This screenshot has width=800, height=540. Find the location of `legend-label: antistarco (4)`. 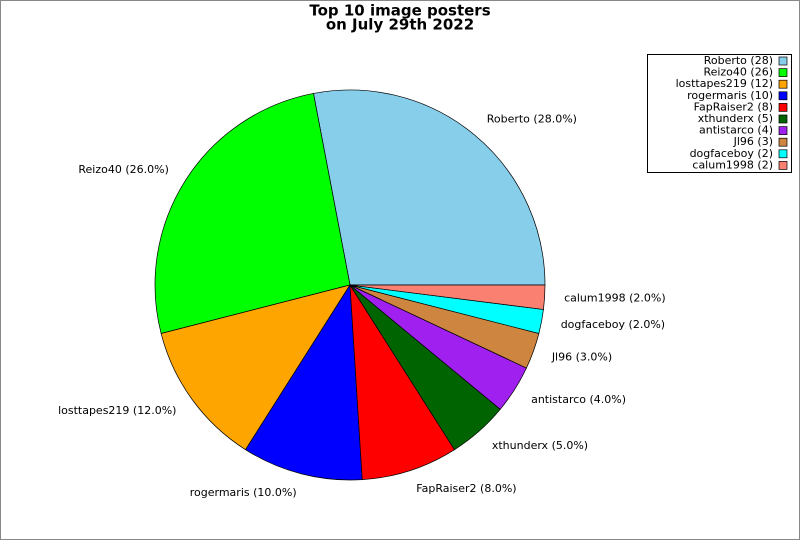

legend-label: antistarco (4) is located at coordinates (736, 130).